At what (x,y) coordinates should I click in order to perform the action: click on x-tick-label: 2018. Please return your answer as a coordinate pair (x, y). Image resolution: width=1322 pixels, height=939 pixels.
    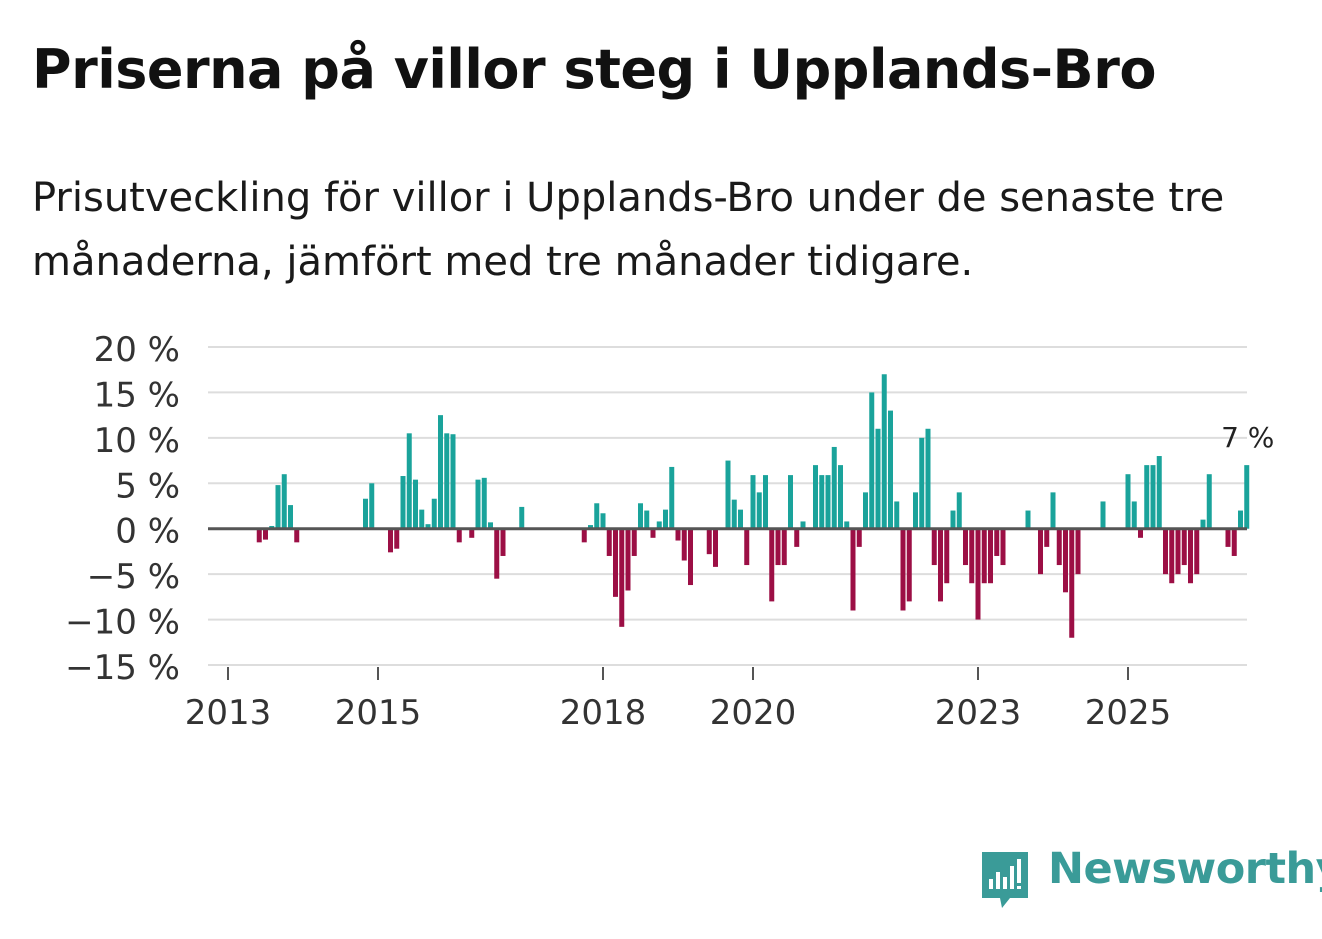
    Looking at the image, I should click on (603, 713).